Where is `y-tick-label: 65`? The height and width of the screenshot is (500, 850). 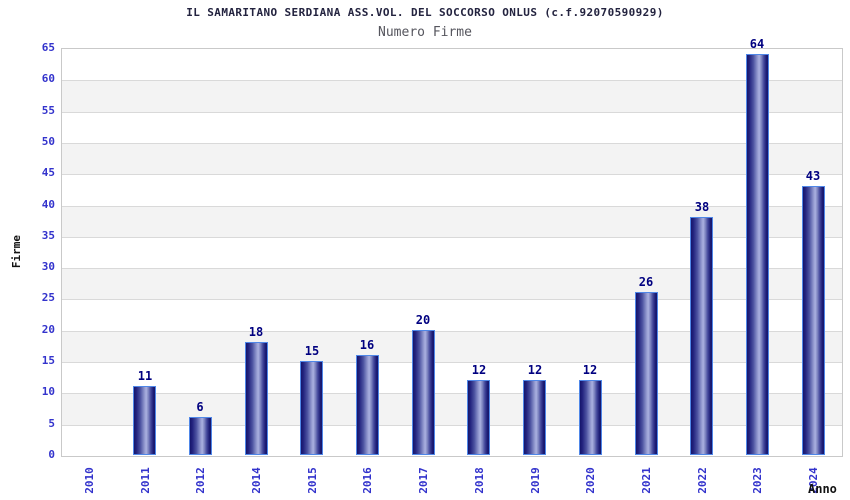 y-tick-label: 65 is located at coordinates (48, 47).